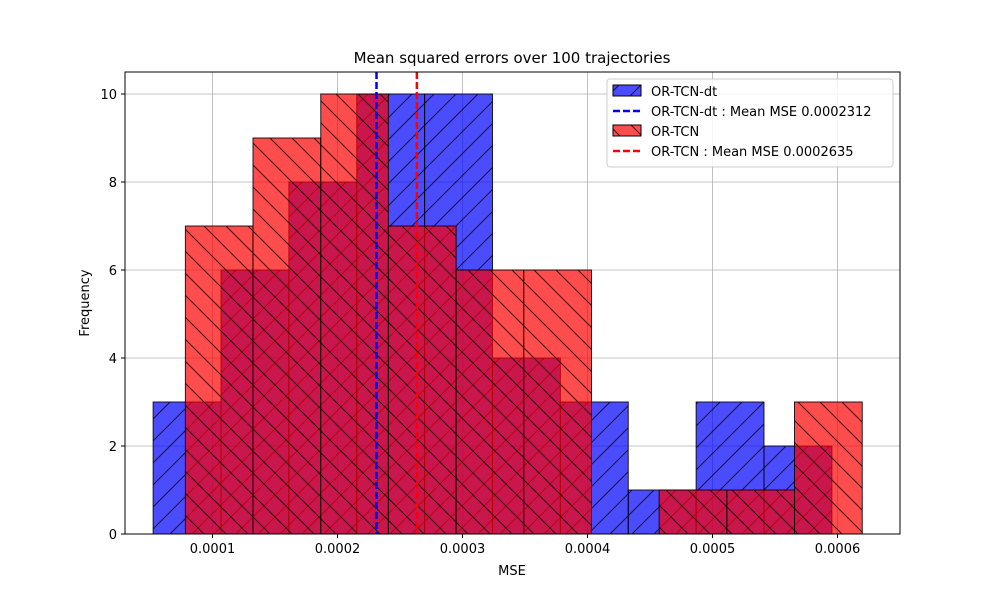 The width and height of the screenshot is (1000, 600). Describe the element at coordinates (113, 359) in the screenshot. I see `y-tick-label-2: 4` at that location.